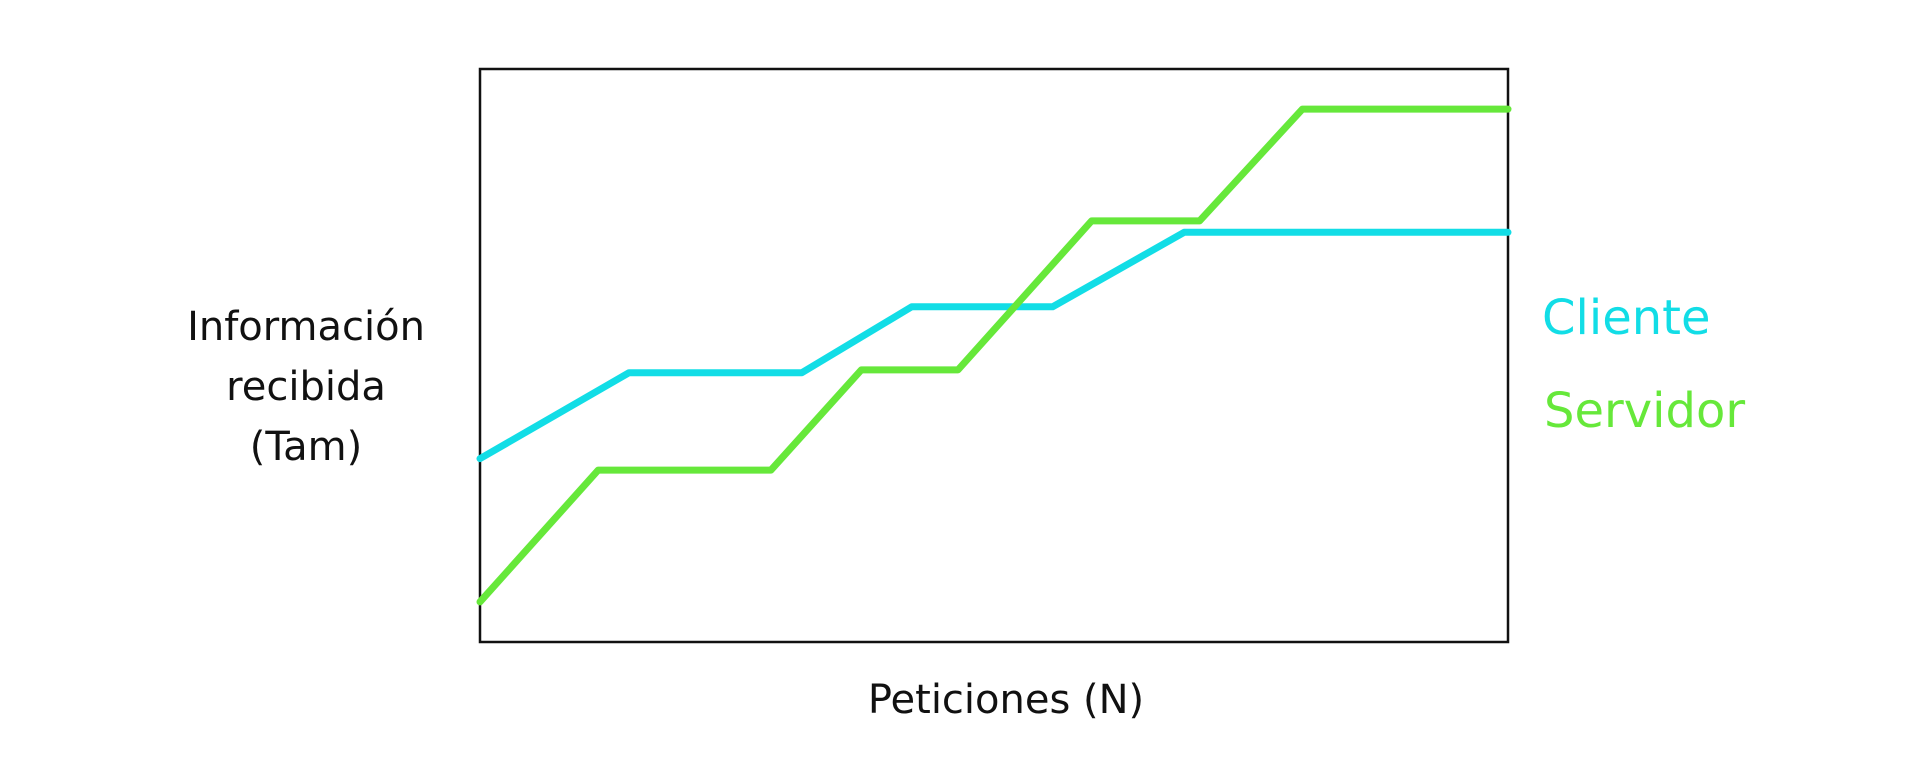 The width and height of the screenshot is (1920, 767). Describe the element at coordinates (306, 447) in the screenshot. I see `y-axis-label-line-3: (Tam)` at that location.